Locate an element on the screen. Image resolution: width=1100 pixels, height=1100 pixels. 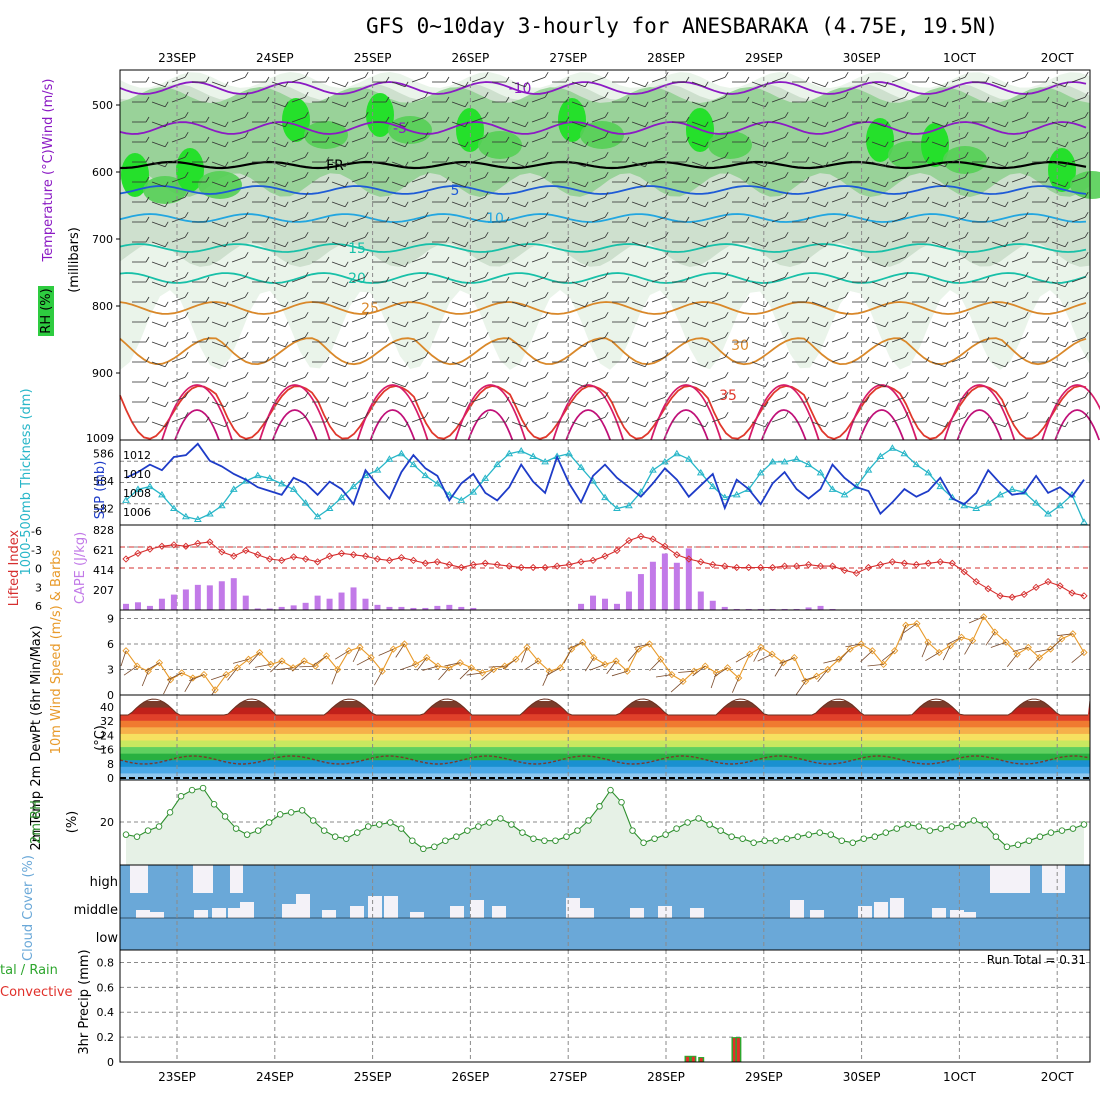
precip-convective-bar is located at coordinates (701, 1060).